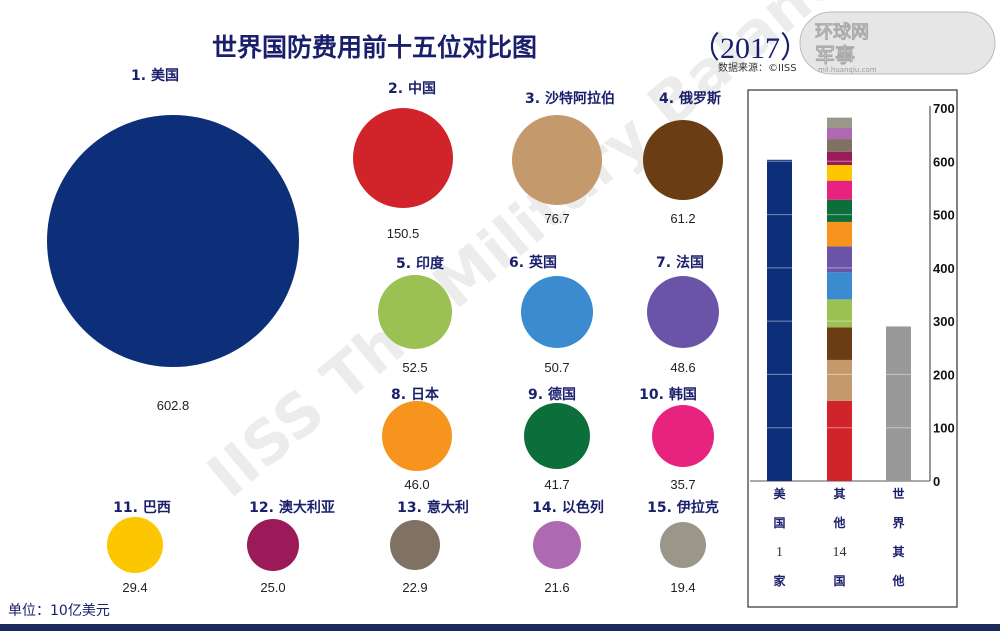 The width and height of the screenshot is (1000, 631). What do you see at coordinates (750, 48) in the screenshot?
I see `chart-year: （2017）` at bounding box center [750, 48].